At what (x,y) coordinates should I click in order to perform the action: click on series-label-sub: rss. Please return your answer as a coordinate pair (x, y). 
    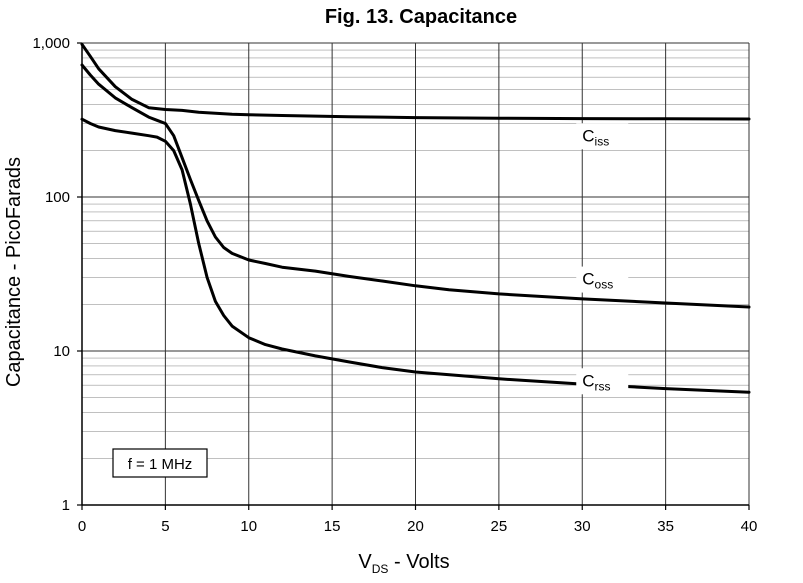
    Looking at the image, I should click on (603, 386).